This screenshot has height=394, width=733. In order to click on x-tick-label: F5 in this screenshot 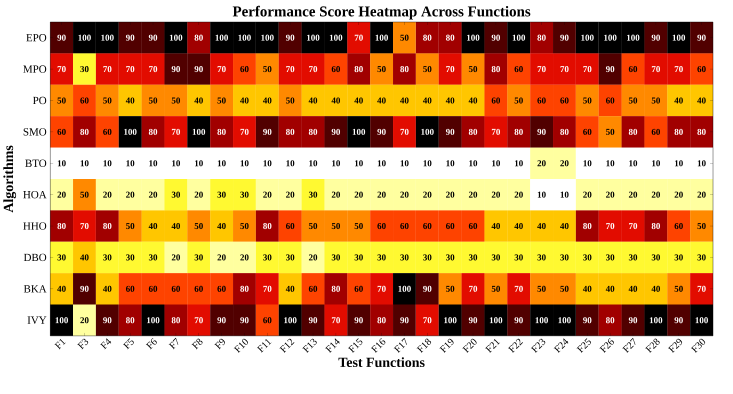, I will do `click(128, 344)`.